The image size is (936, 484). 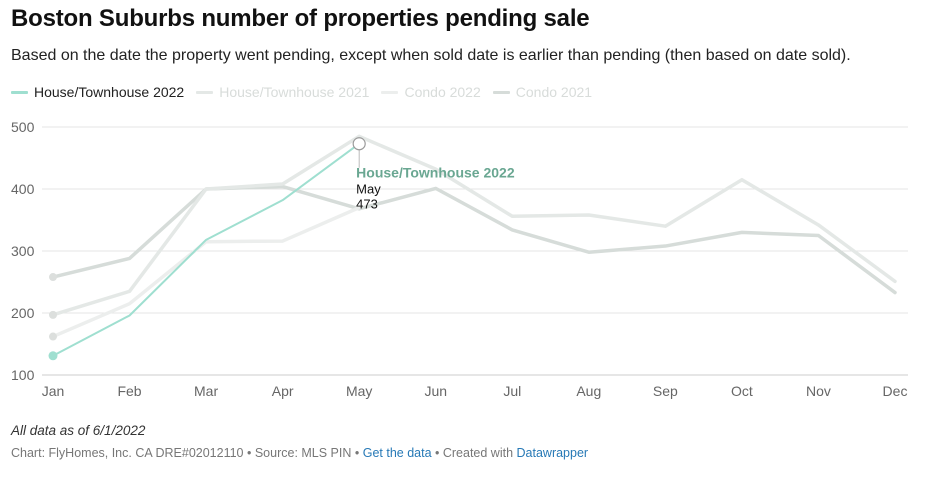 What do you see at coordinates (390, 92) in the screenshot?
I see `legend-swatch-condo-2022` at bounding box center [390, 92].